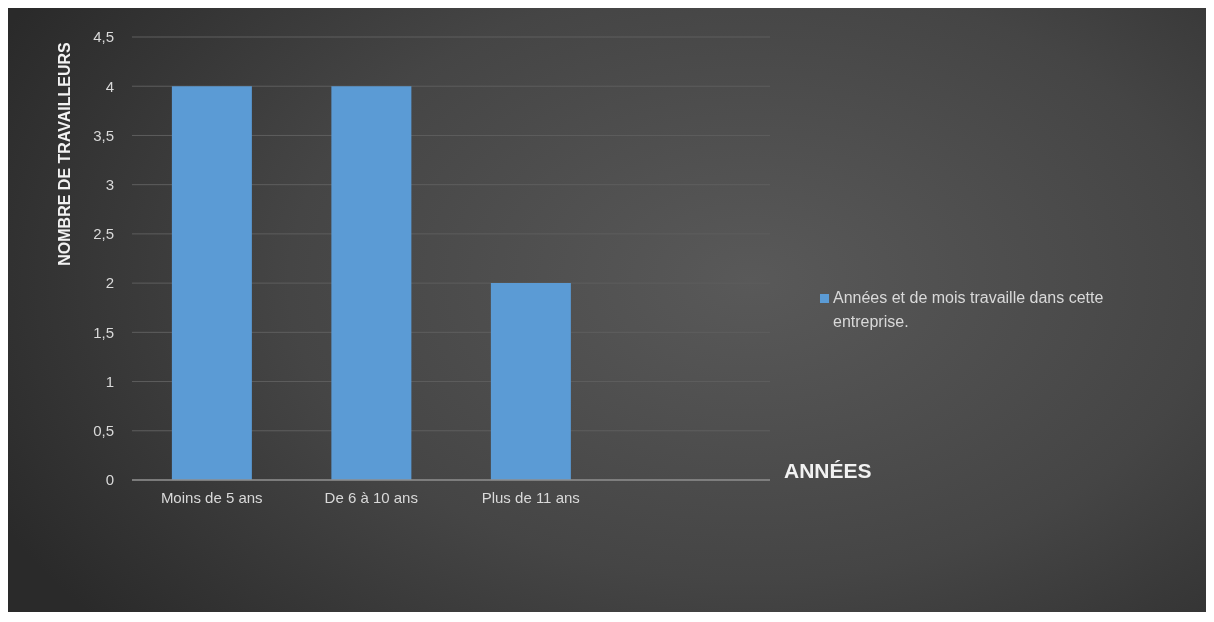 The image size is (1214, 622). I want to click on y-axis-title: NOMBRE DE TRAVAILLEURS, so click(64, 153).